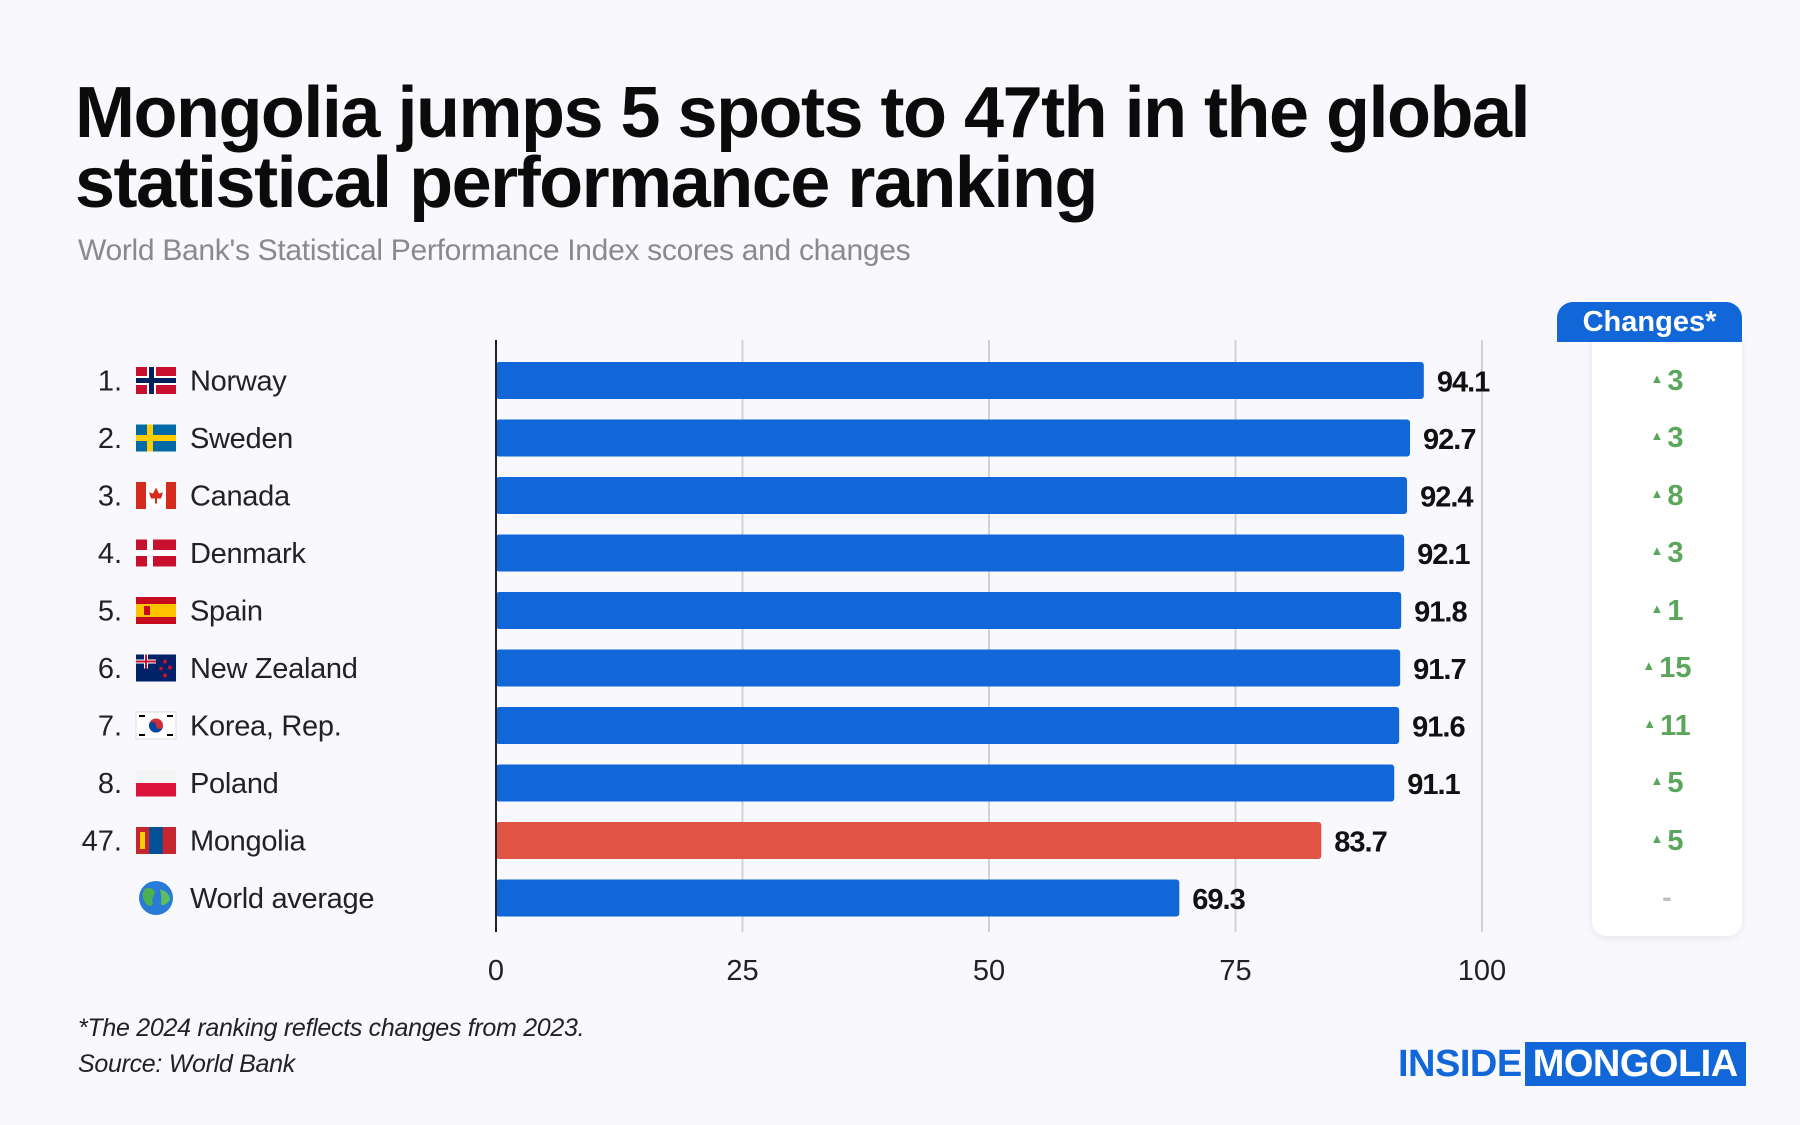 Image resolution: width=1800 pixels, height=1125 pixels. Describe the element at coordinates (110, 382) in the screenshot. I see `rank-label: 1.` at that location.